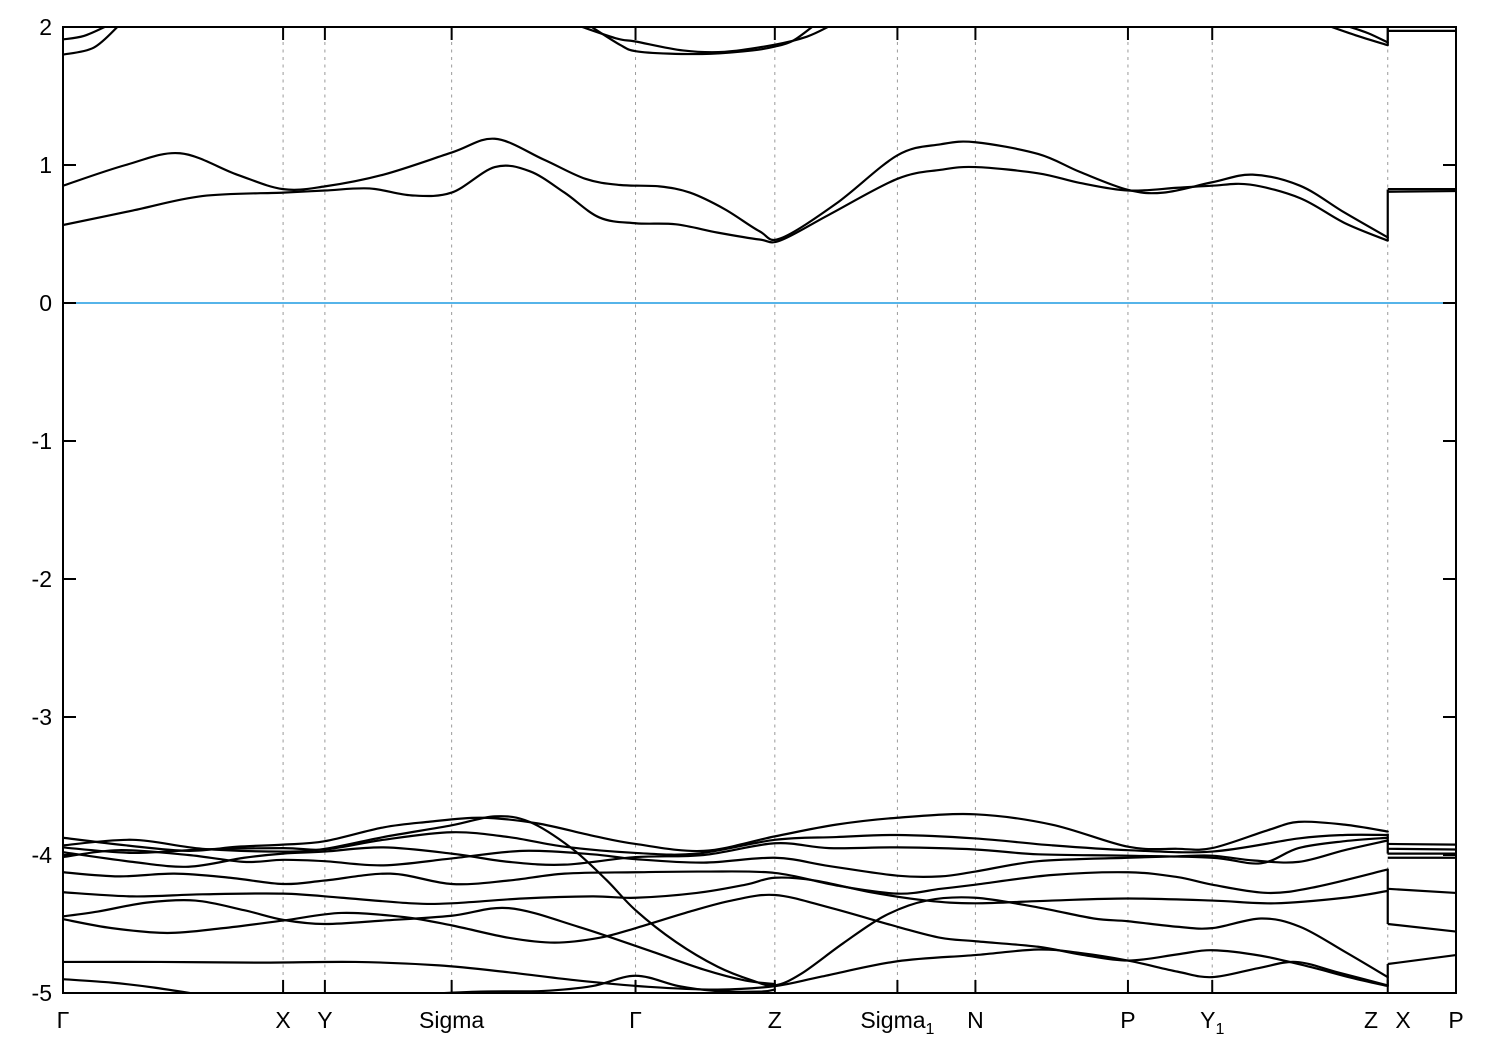  I want to click on conduction-2-band-line, so click(726, 204).